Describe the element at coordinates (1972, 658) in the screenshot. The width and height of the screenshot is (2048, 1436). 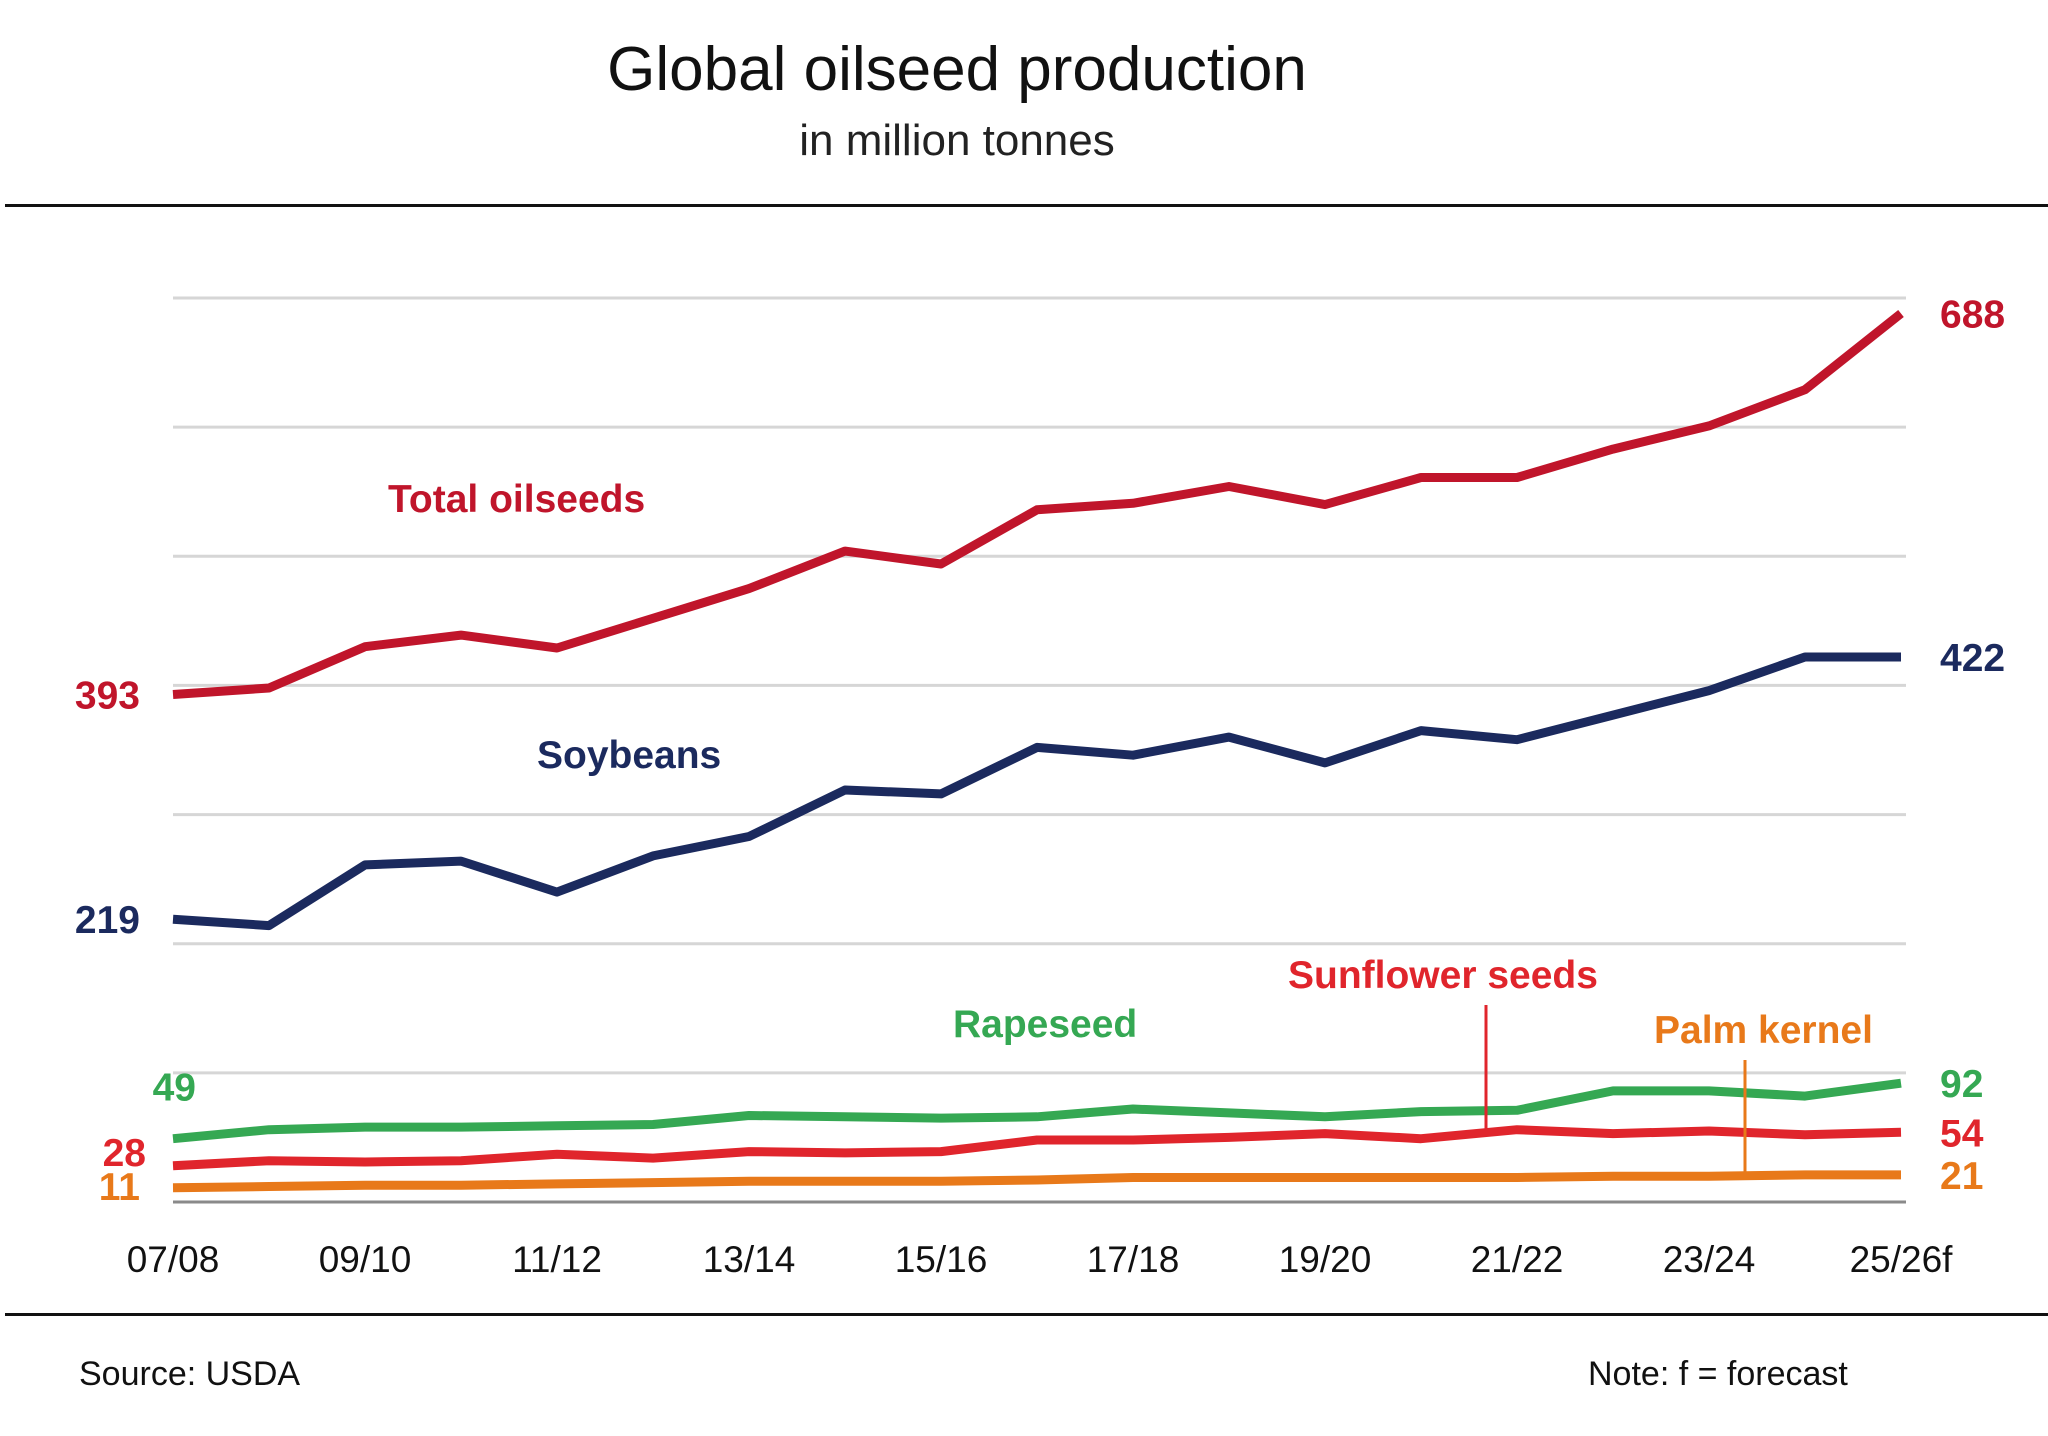
I see `series-end-value: 422` at that location.